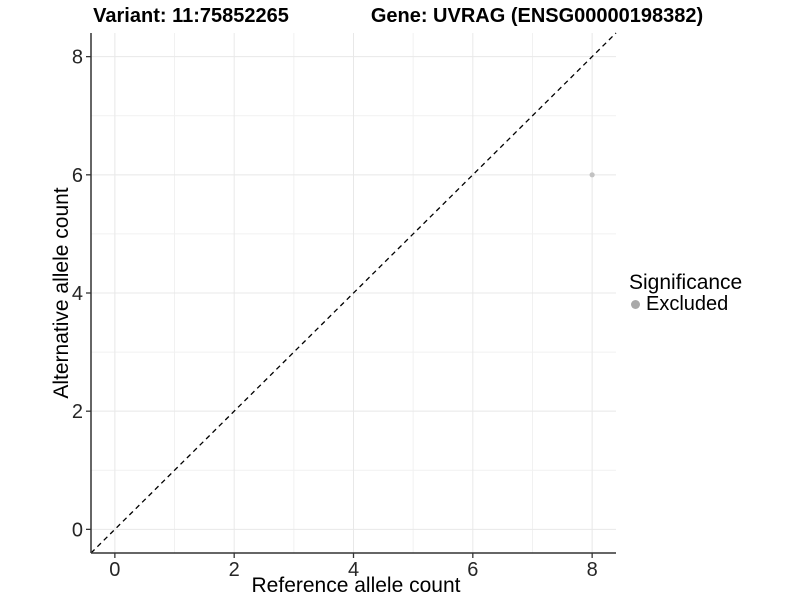  I want to click on y-axis-title: Alternative allele count, so click(61, 293).